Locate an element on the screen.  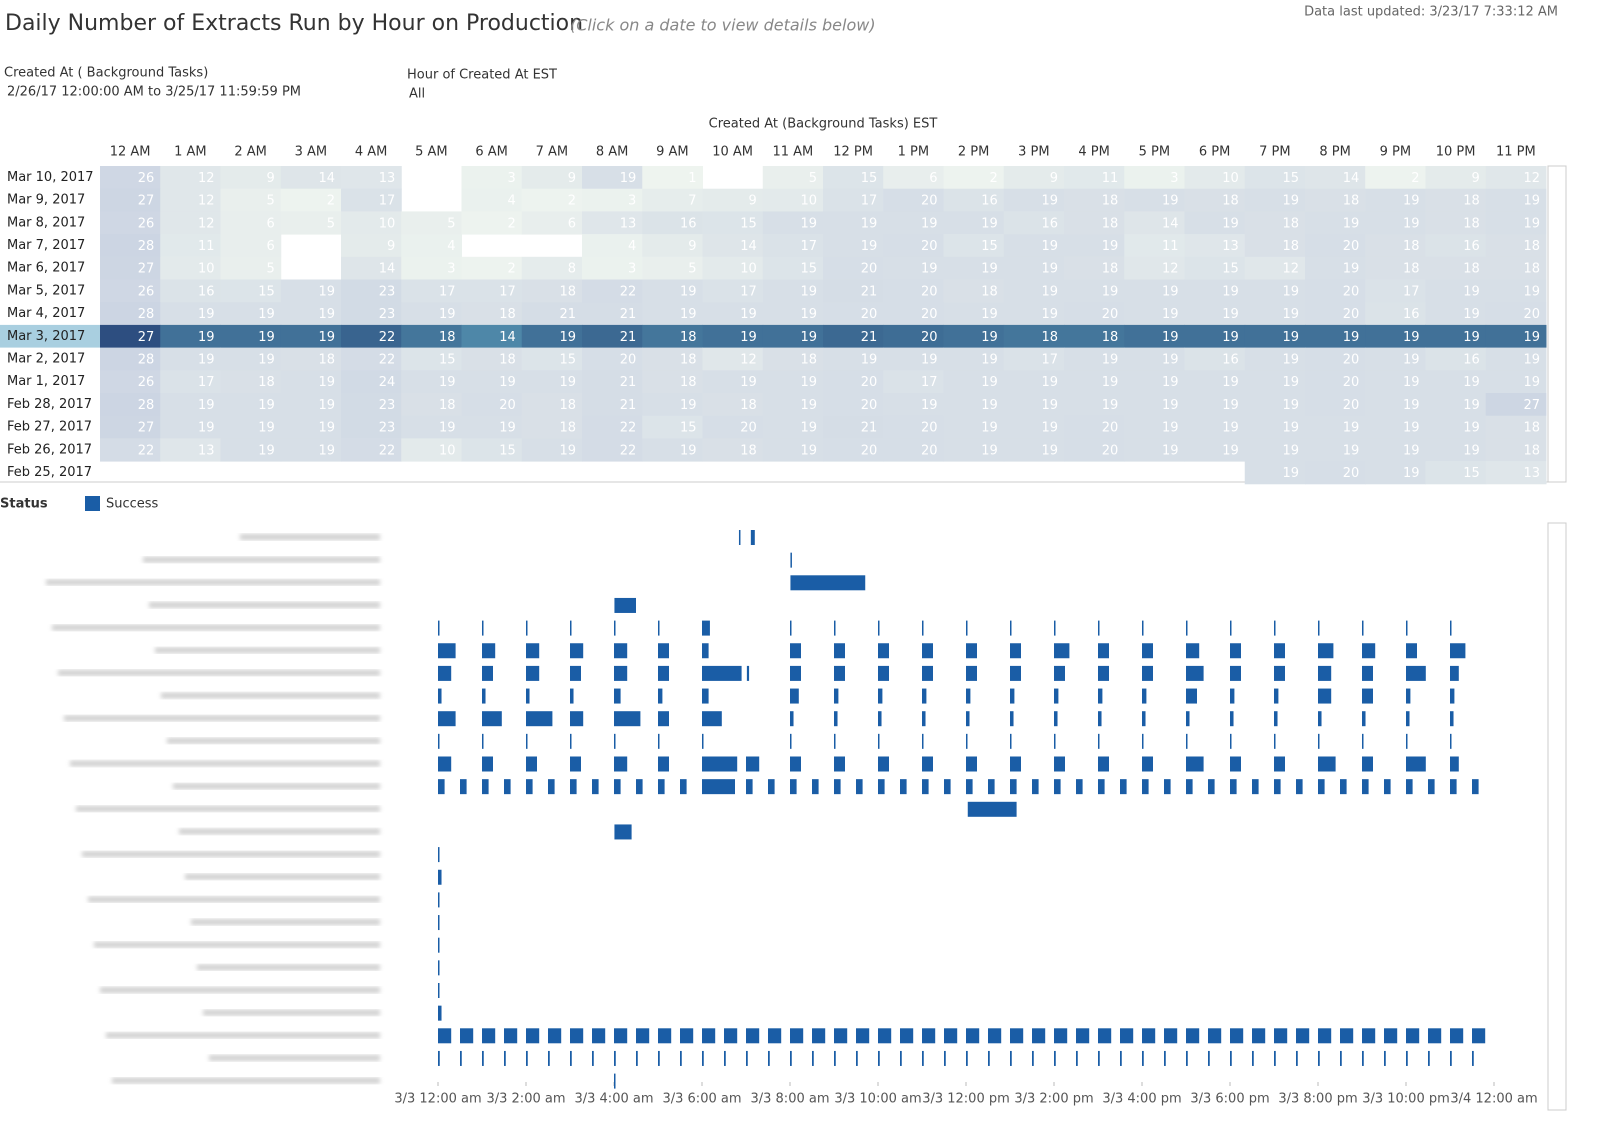
row-label: Mar 9, 2017 is located at coordinates (46, 200).